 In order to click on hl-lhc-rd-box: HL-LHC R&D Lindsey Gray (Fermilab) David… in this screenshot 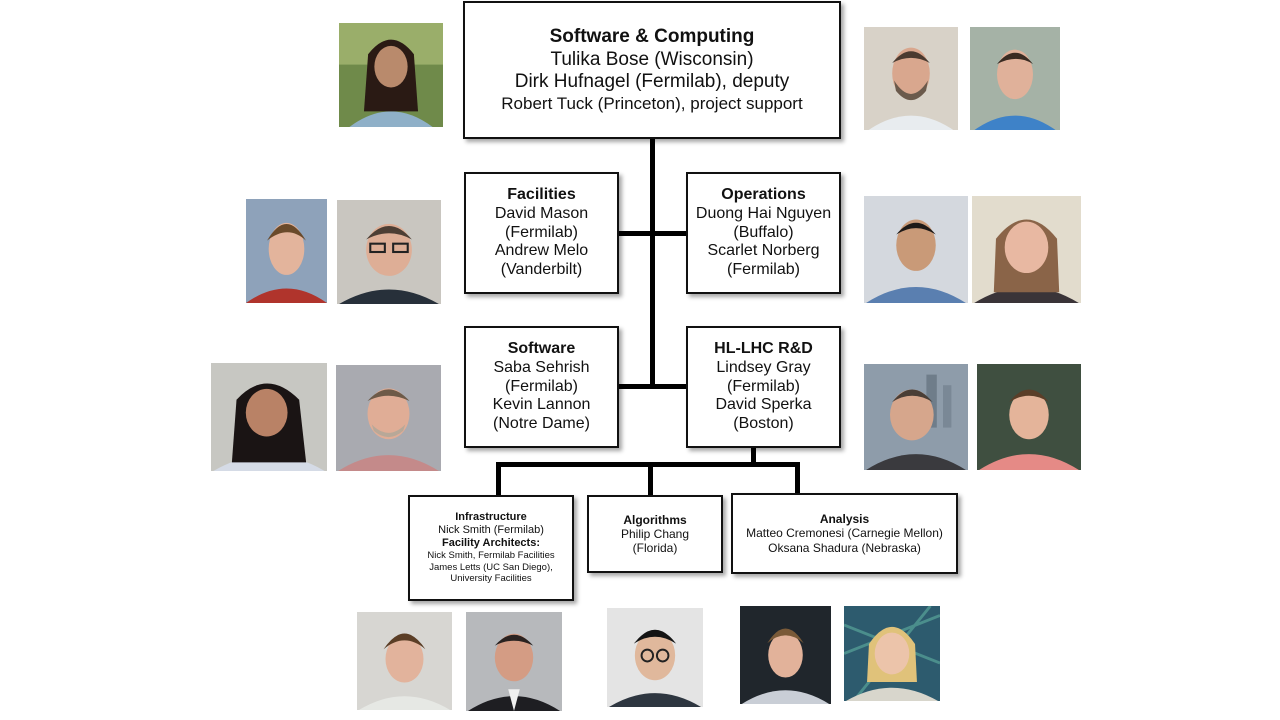, I will do `click(763, 387)`.